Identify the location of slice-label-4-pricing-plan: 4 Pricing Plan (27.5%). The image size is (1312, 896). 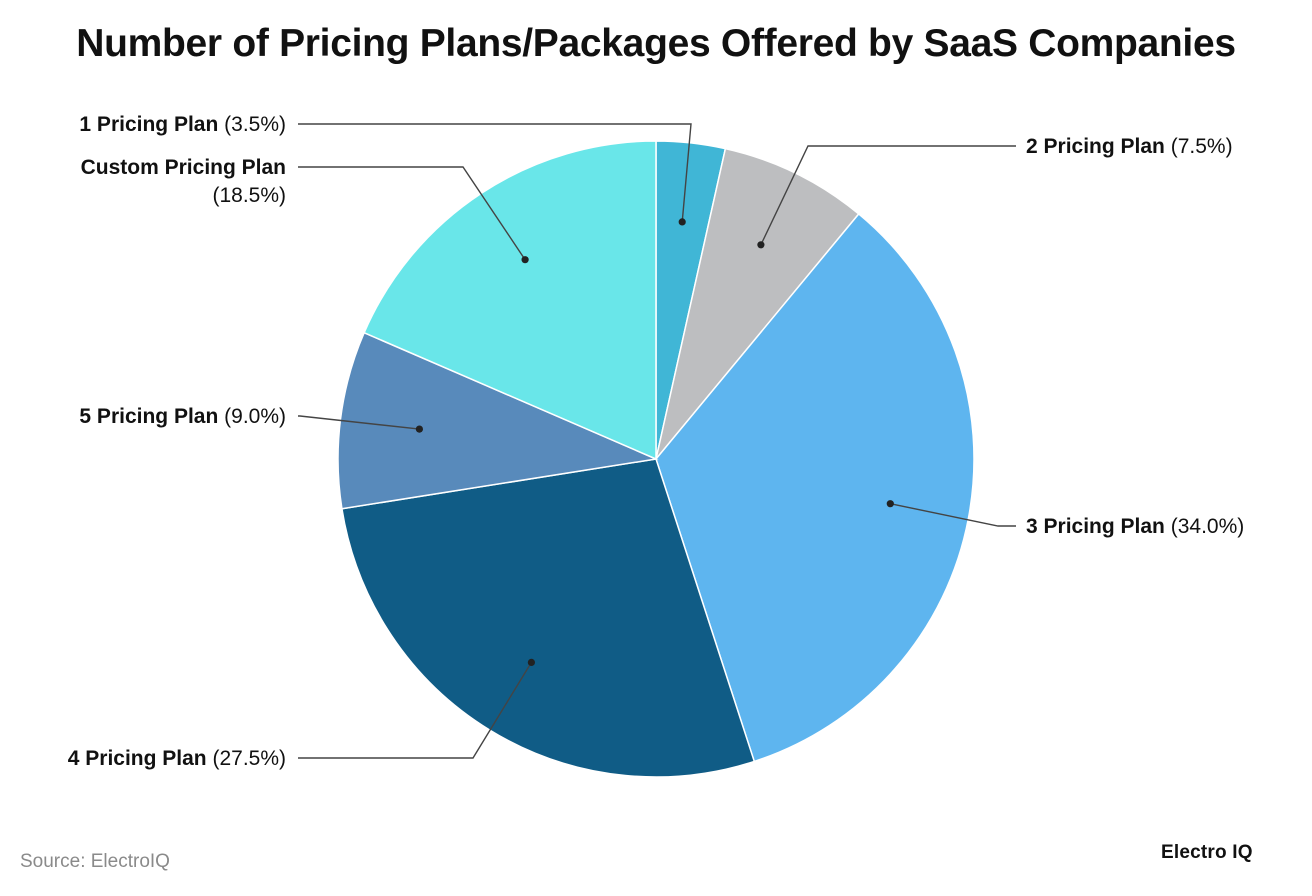
(177, 758).